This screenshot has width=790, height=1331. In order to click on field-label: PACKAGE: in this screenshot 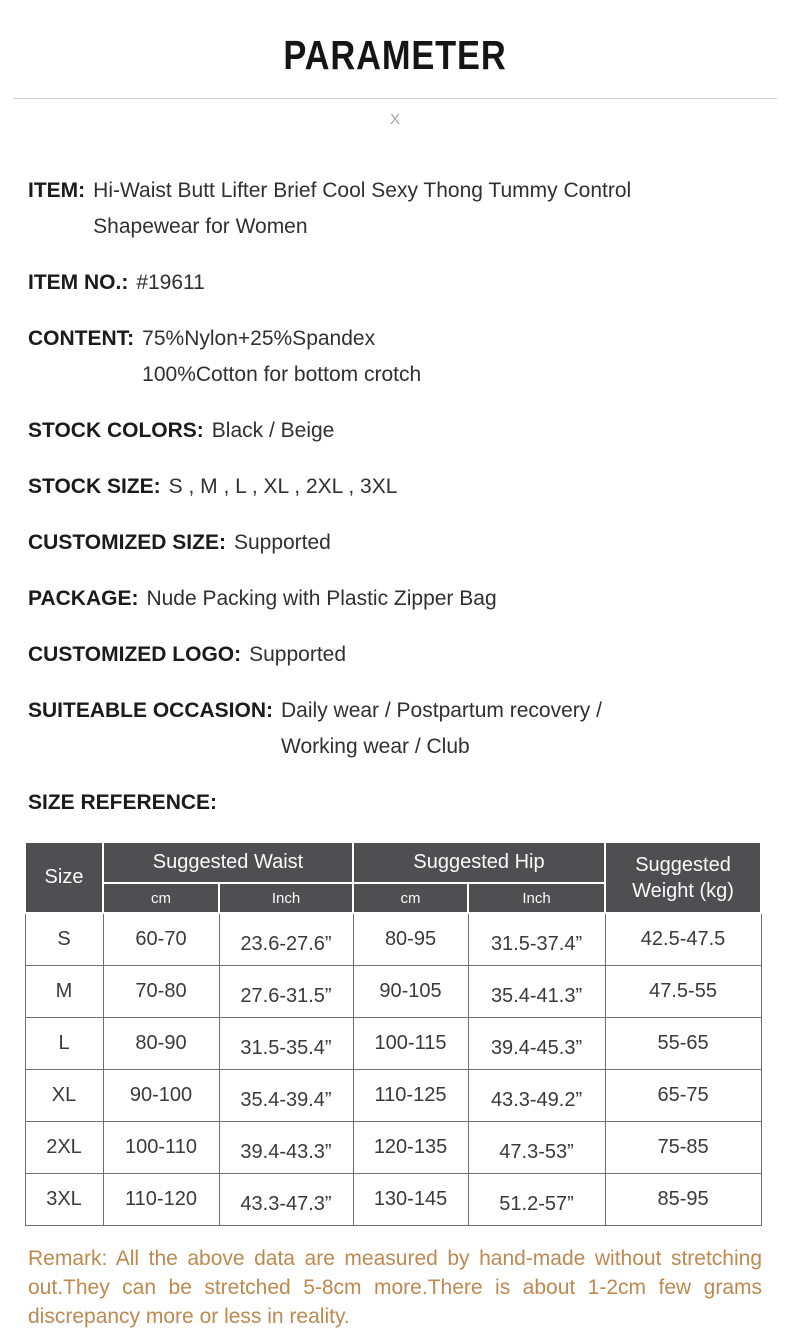, I will do `click(83, 598)`.